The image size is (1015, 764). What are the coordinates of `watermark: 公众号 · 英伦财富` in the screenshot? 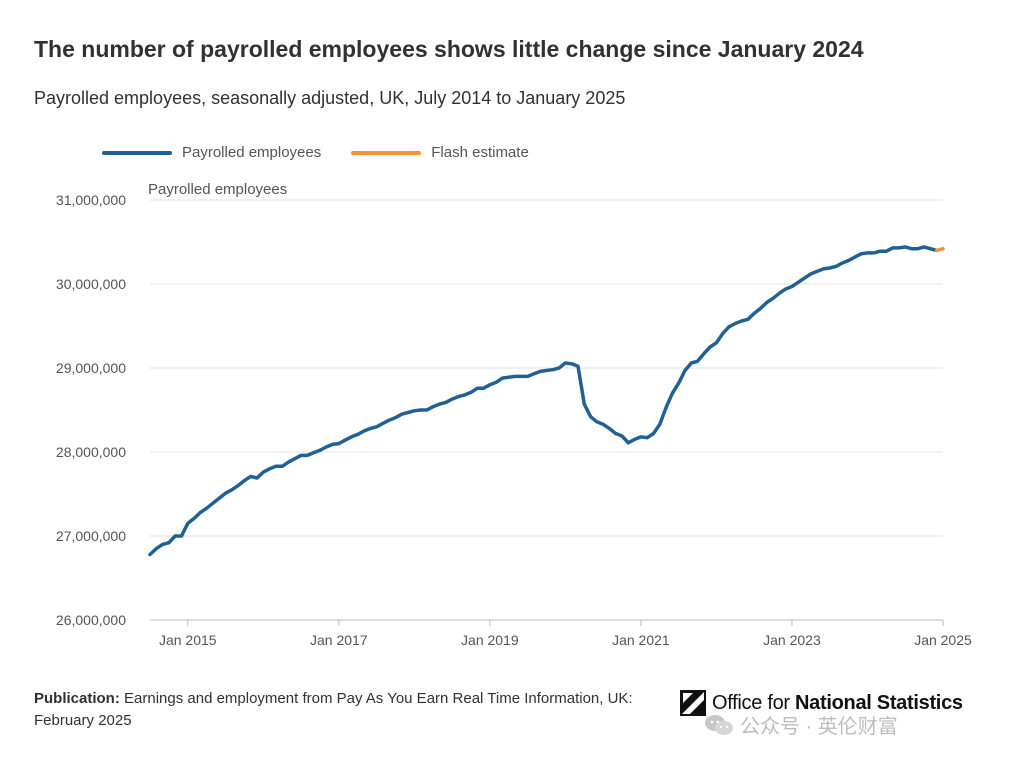 It's located at (801, 724).